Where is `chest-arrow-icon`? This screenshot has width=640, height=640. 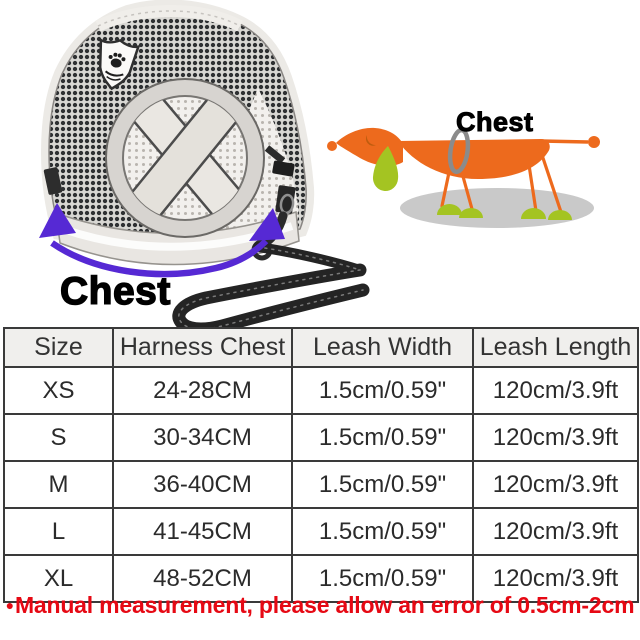 chest-arrow-icon is located at coordinates (162, 240).